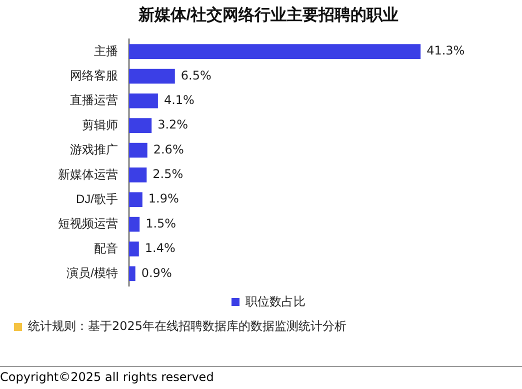  Describe the element at coordinates (160, 248) in the screenshot. I see `data-label: 1.4%` at that location.